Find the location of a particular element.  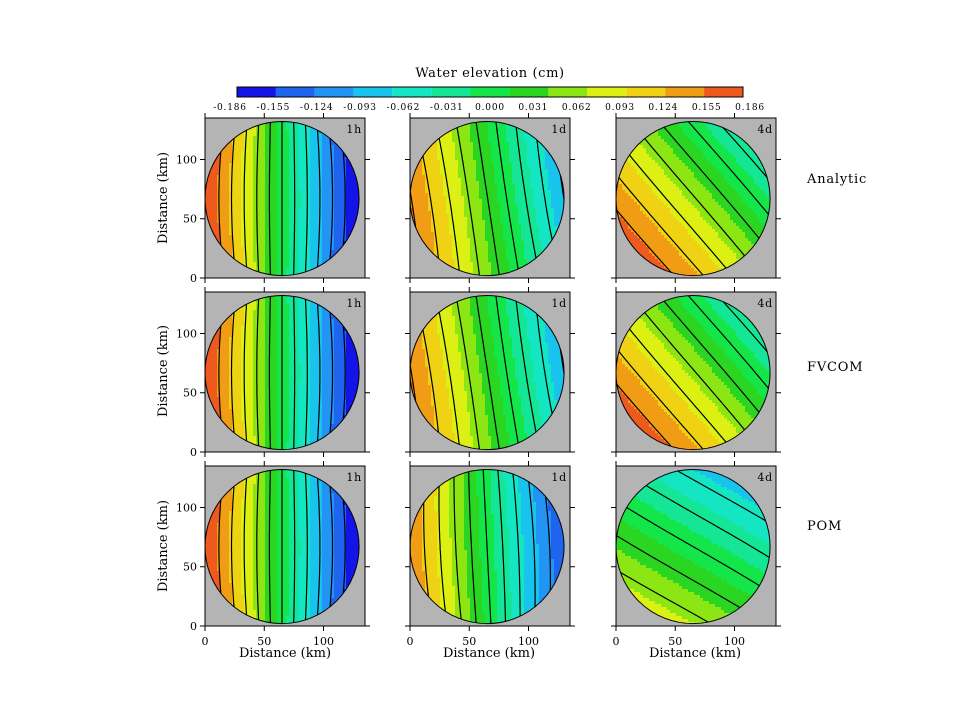

y-axis-label-row1: Distance (km) is located at coordinates (163, 198).